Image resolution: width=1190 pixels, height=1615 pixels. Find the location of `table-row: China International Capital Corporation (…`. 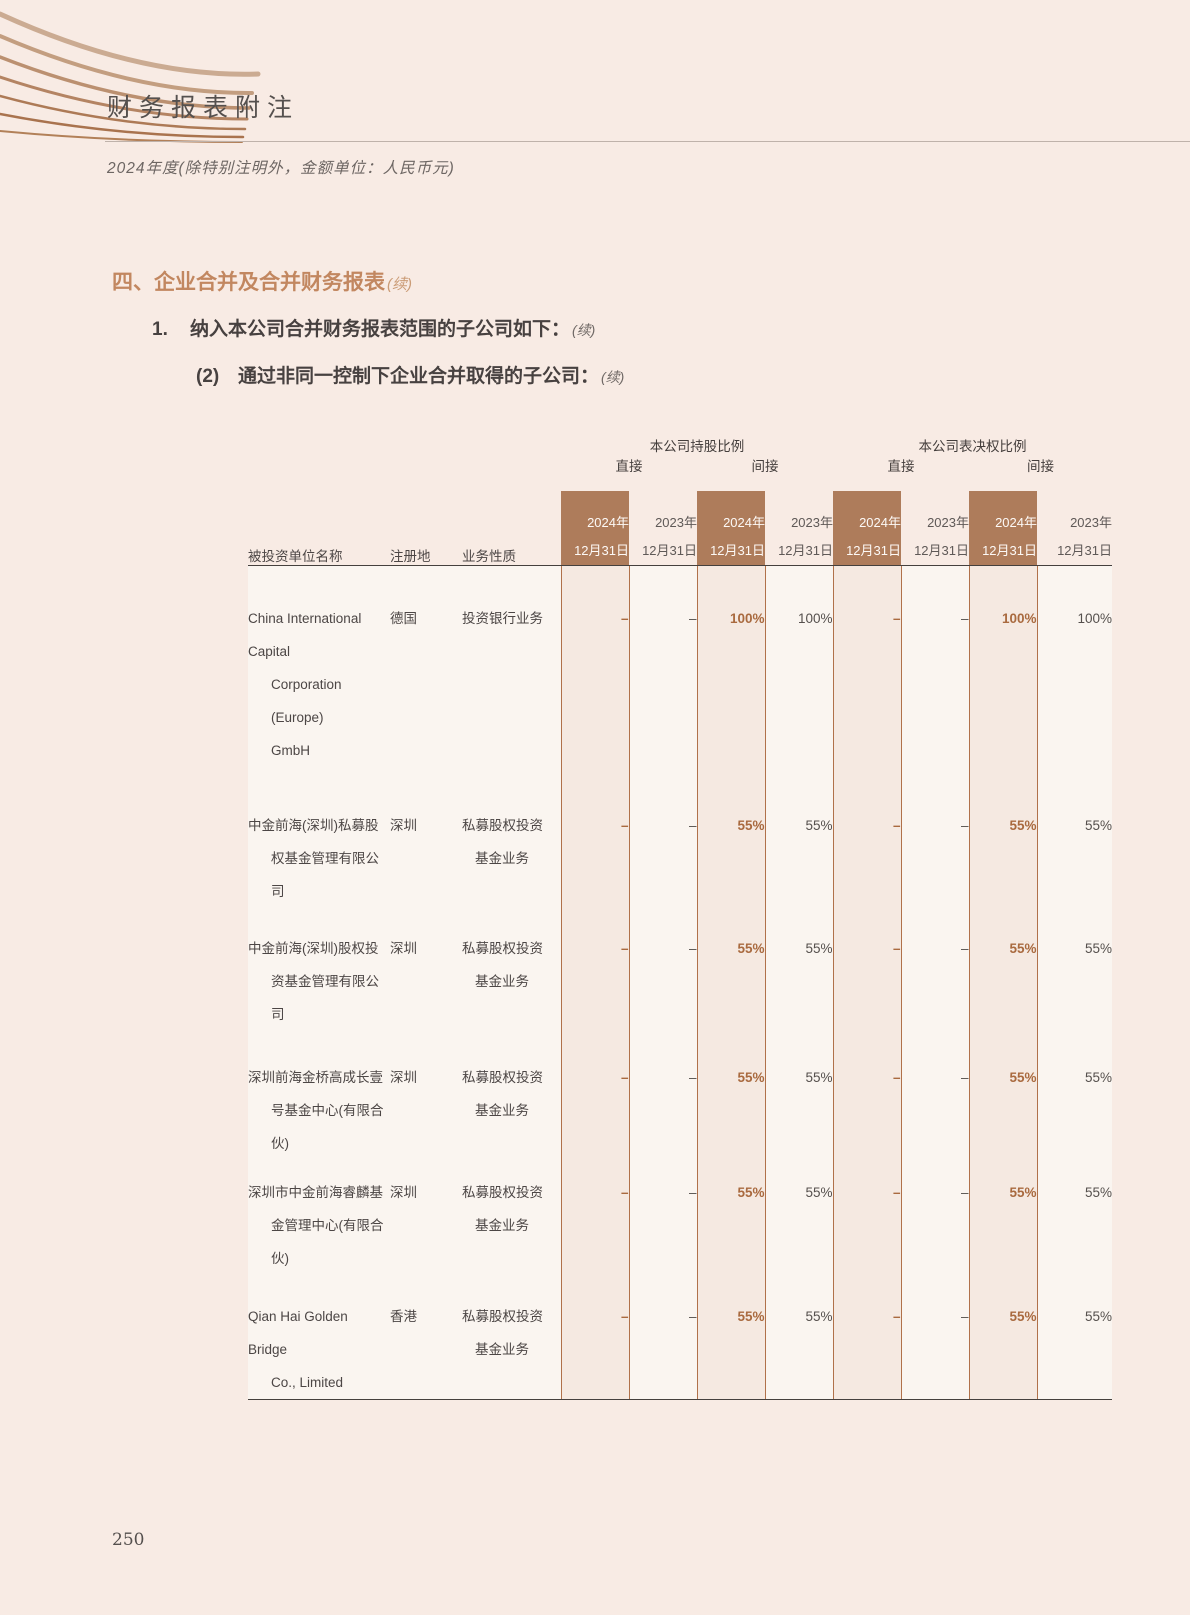

table-row: China International Capital Corporation (… is located at coordinates (680, 666).